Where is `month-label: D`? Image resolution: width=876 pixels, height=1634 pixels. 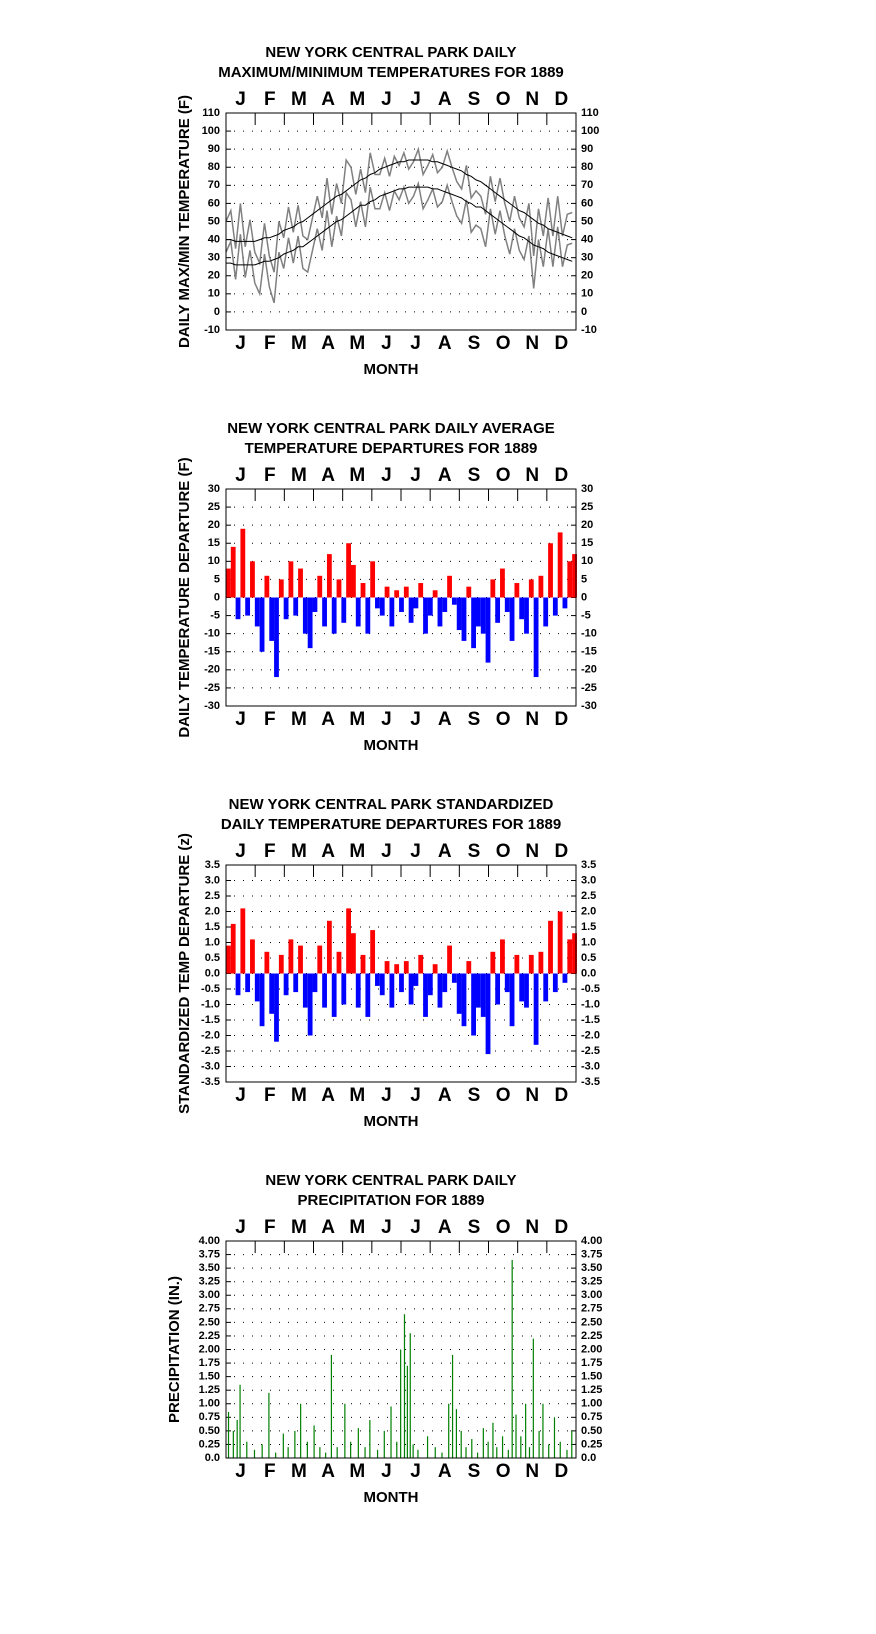 month-label: D is located at coordinates (562, 99).